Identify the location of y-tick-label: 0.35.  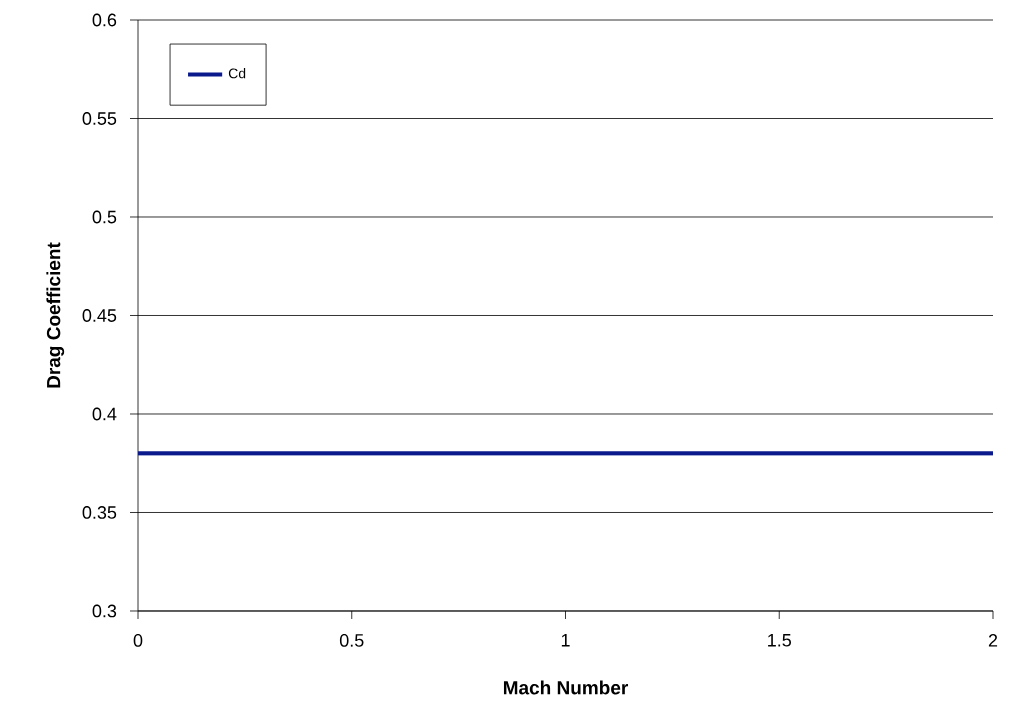
(99, 512).